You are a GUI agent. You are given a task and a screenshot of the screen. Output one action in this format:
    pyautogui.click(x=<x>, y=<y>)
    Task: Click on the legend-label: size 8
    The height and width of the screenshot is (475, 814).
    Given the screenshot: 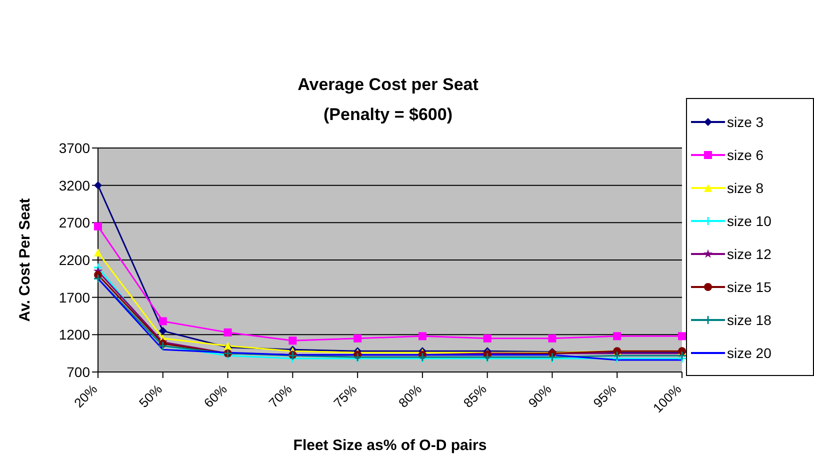 What is the action you would take?
    pyautogui.click(x=745, y=188)
    